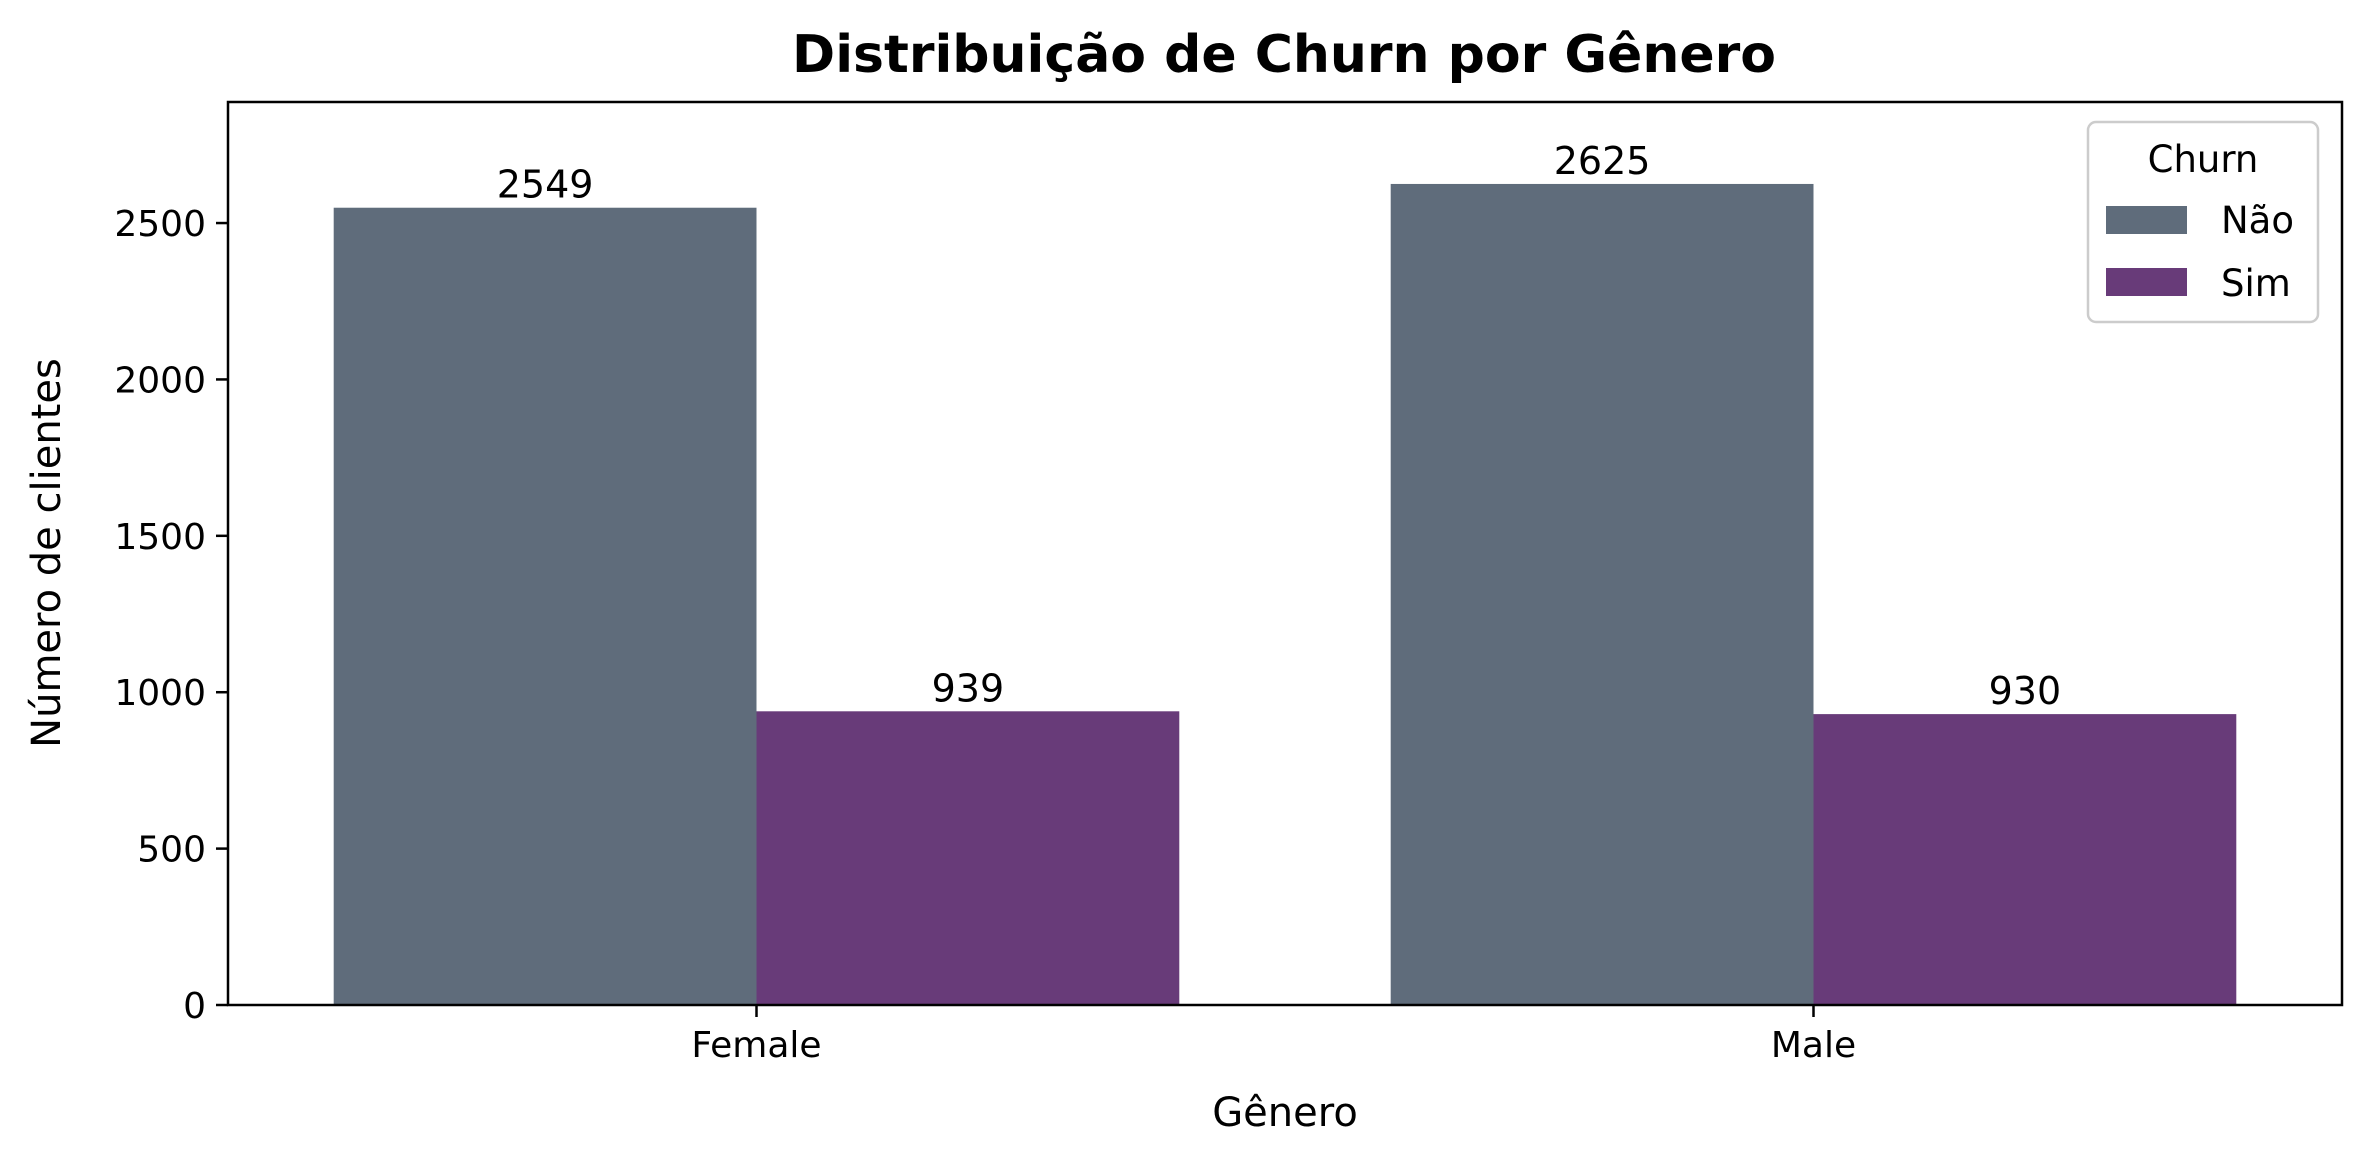  I want to click on x-axis-label: Gênero, so click(1285, 1113).